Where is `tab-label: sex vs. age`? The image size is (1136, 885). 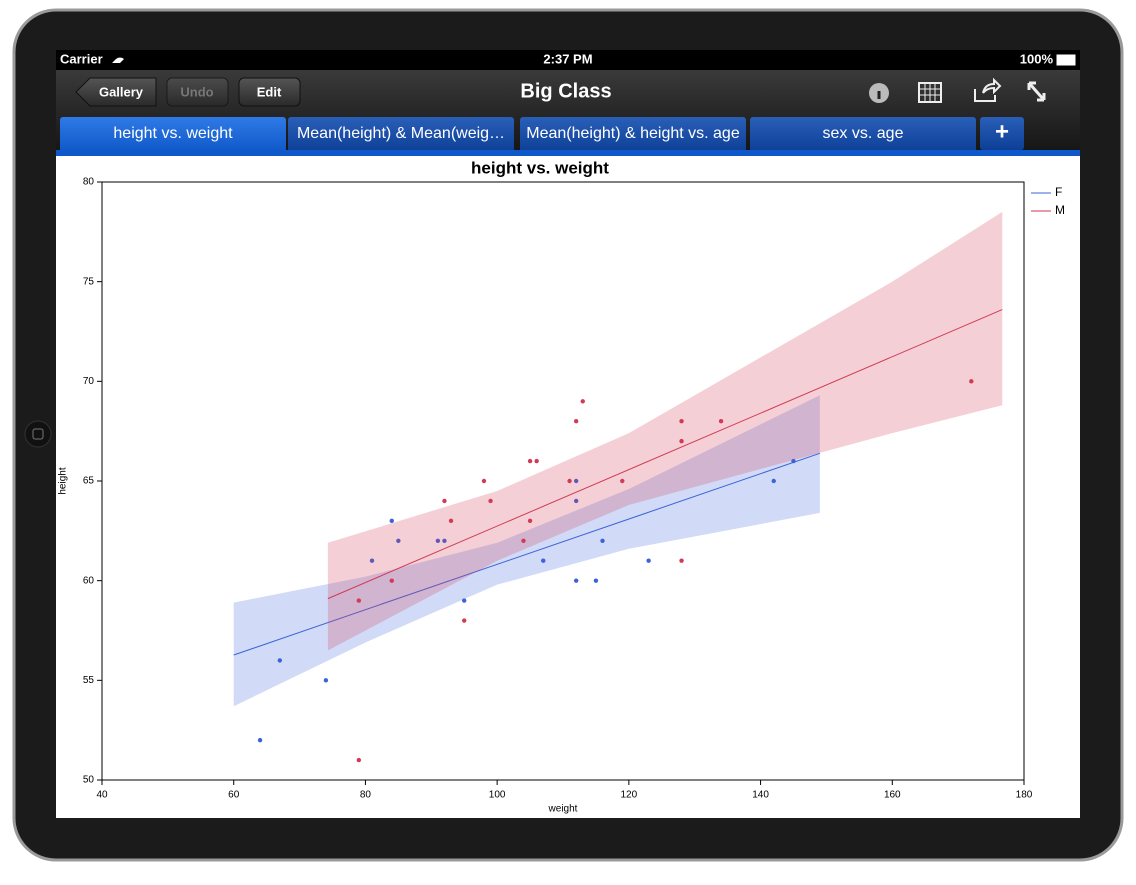
tab-label: sex vs. age is located at coordinates (863, 133).